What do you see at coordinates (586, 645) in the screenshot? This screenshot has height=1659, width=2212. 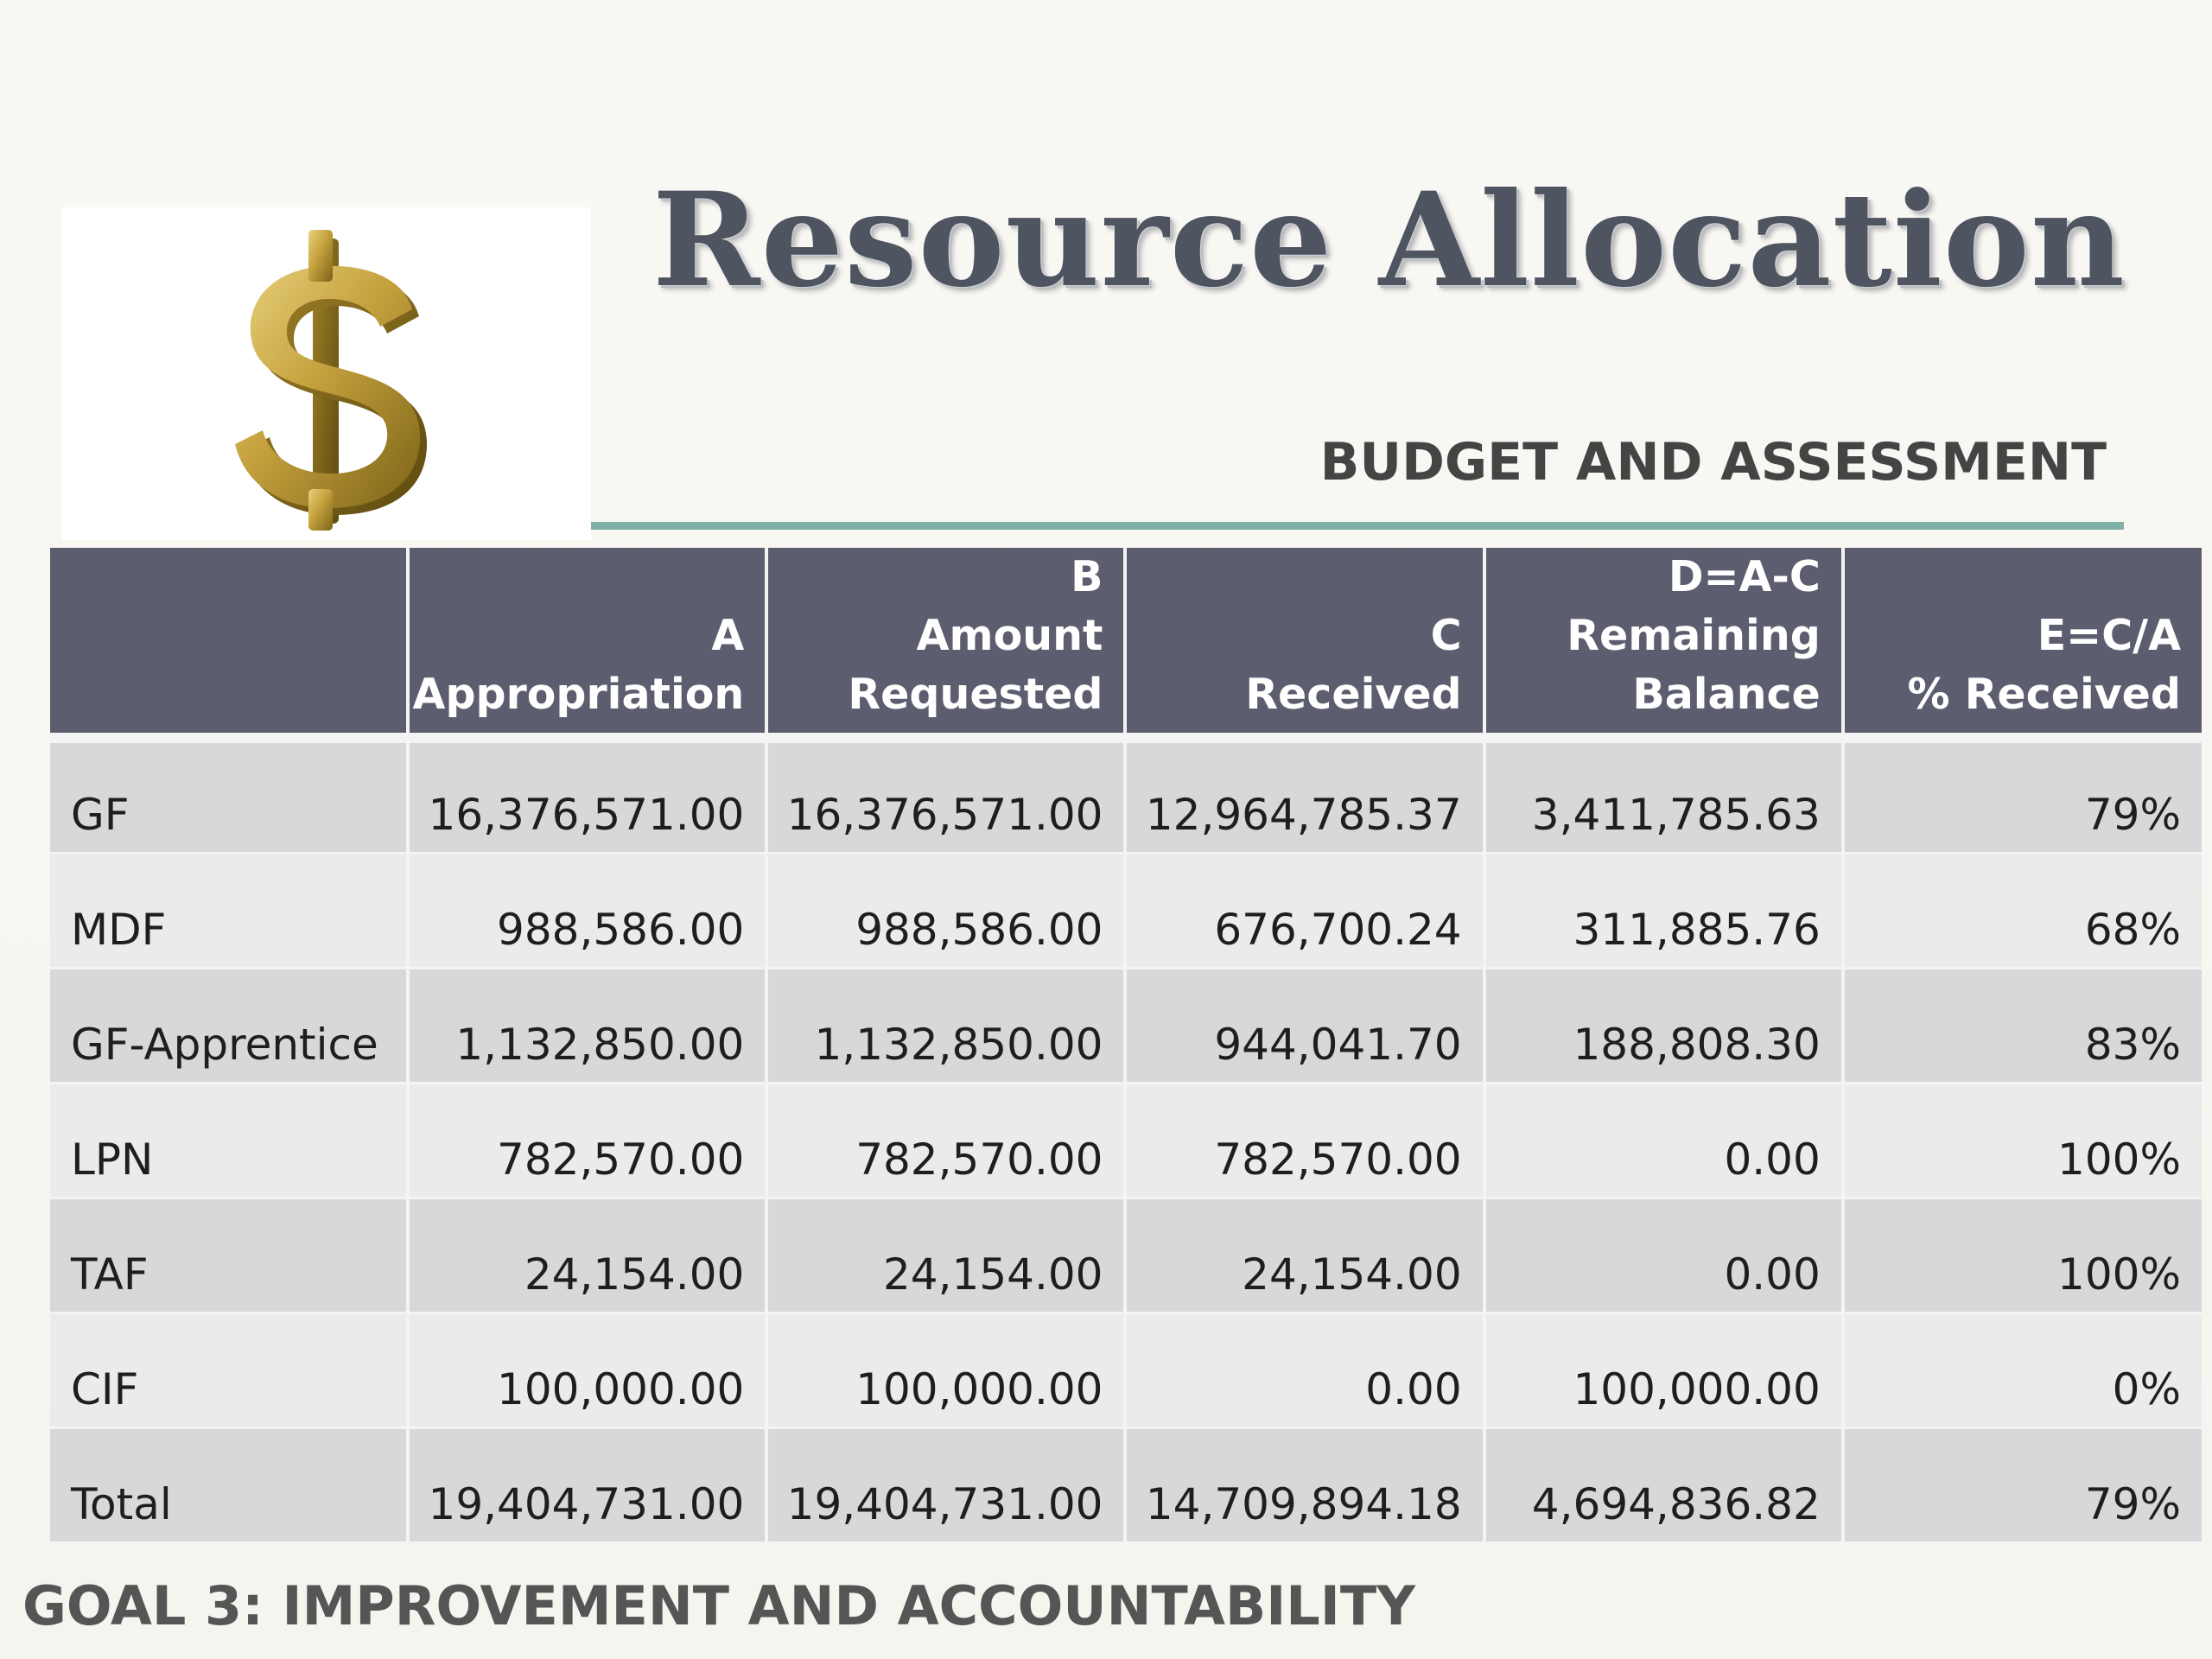 I see `header-cell-appropriation: A Appropriation` at bounding box center [586, 645].